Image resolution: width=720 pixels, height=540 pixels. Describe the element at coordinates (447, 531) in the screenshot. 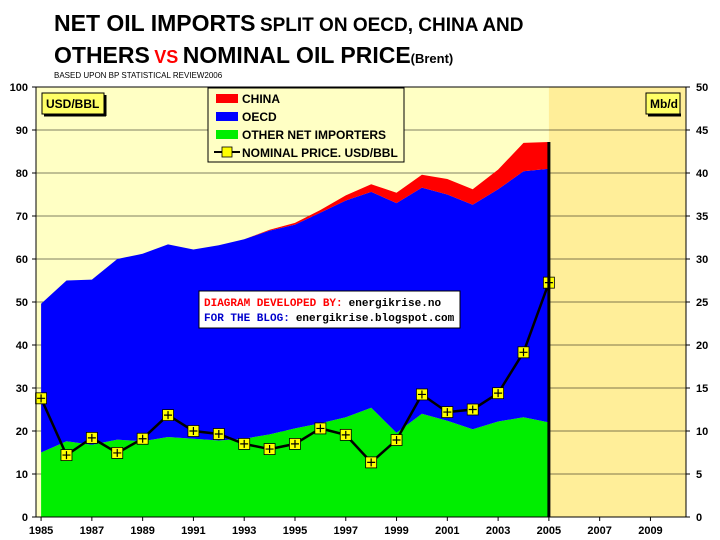

I see `x-axis-tick-label: 2001` at that location.